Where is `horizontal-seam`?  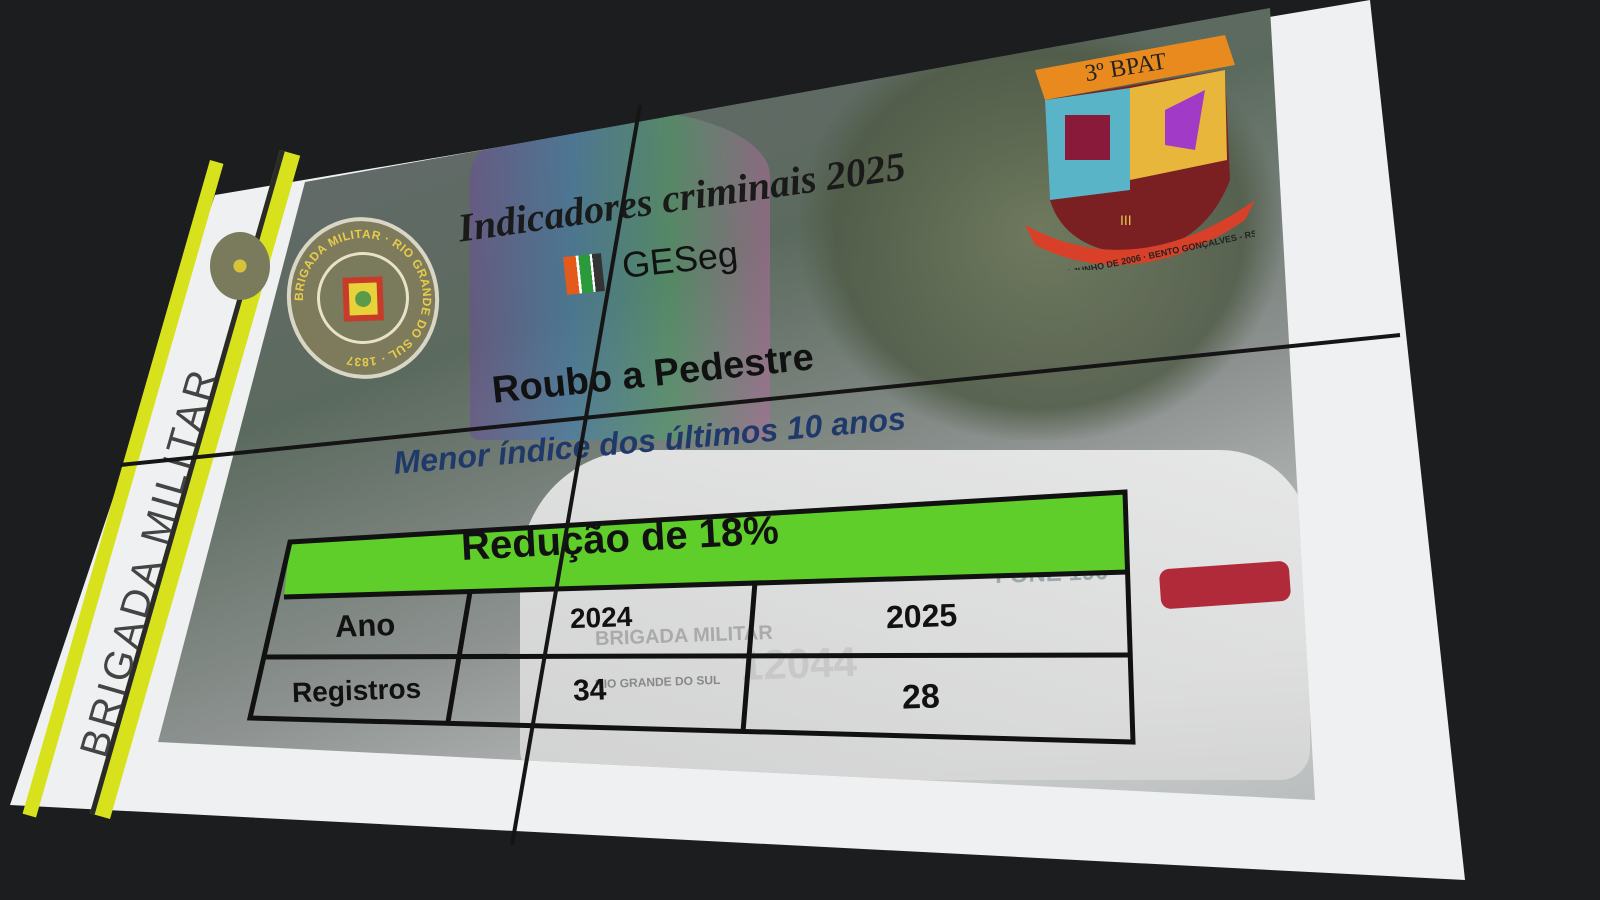 horizontal-seam is located at coordinates (760, 400).